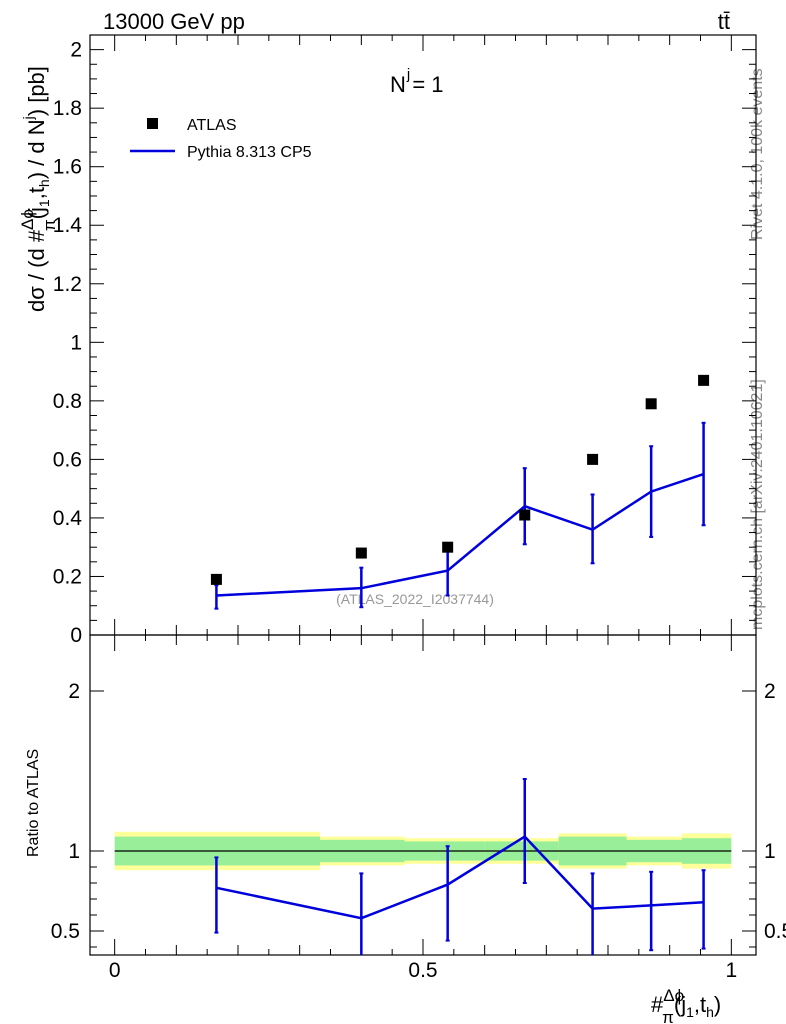 This screenshot has height=1024, width=786. Describe the element at coordinates (460, 534) in the screenshot. I see `mc-line` at that location.